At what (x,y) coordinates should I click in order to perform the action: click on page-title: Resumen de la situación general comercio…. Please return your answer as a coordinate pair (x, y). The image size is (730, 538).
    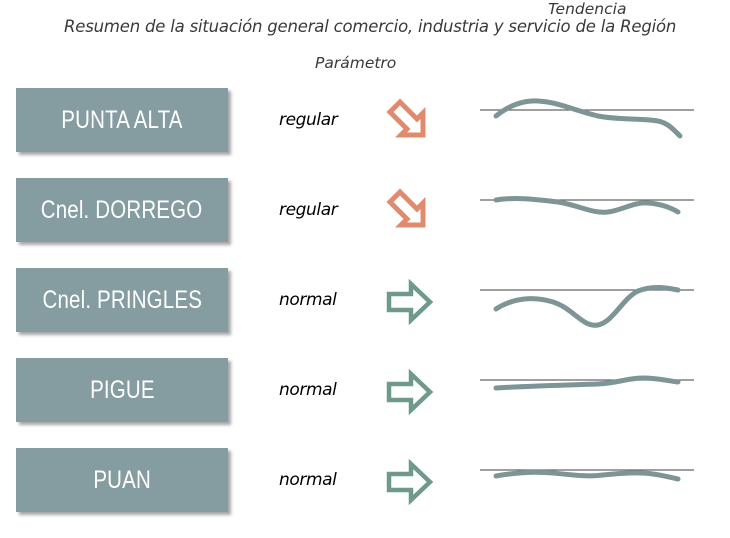
    Looking at the image, I should click on (370, 26).